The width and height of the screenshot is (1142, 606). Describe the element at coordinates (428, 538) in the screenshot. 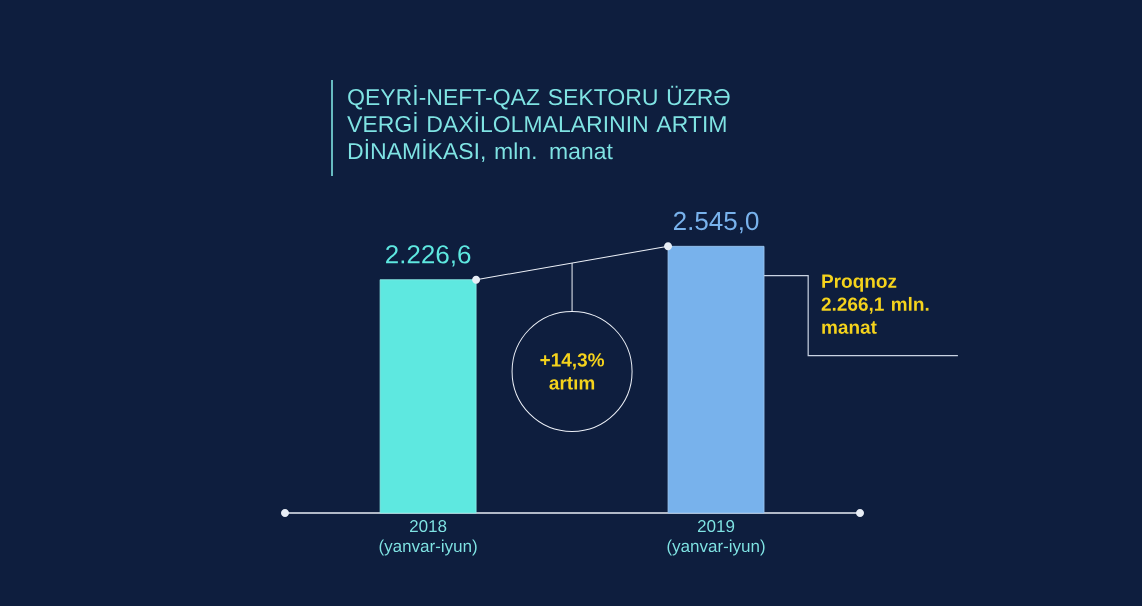

I see `x-tick-label: 2018 (yanvar-iyun)` at that location.